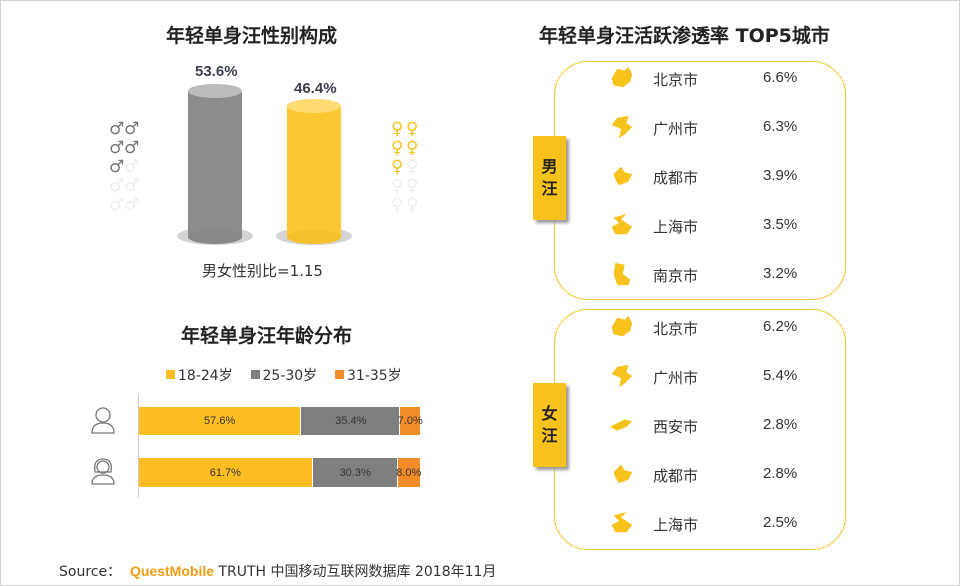  I want to click on city-row: 成都市 3.9%, so click(716, 176).